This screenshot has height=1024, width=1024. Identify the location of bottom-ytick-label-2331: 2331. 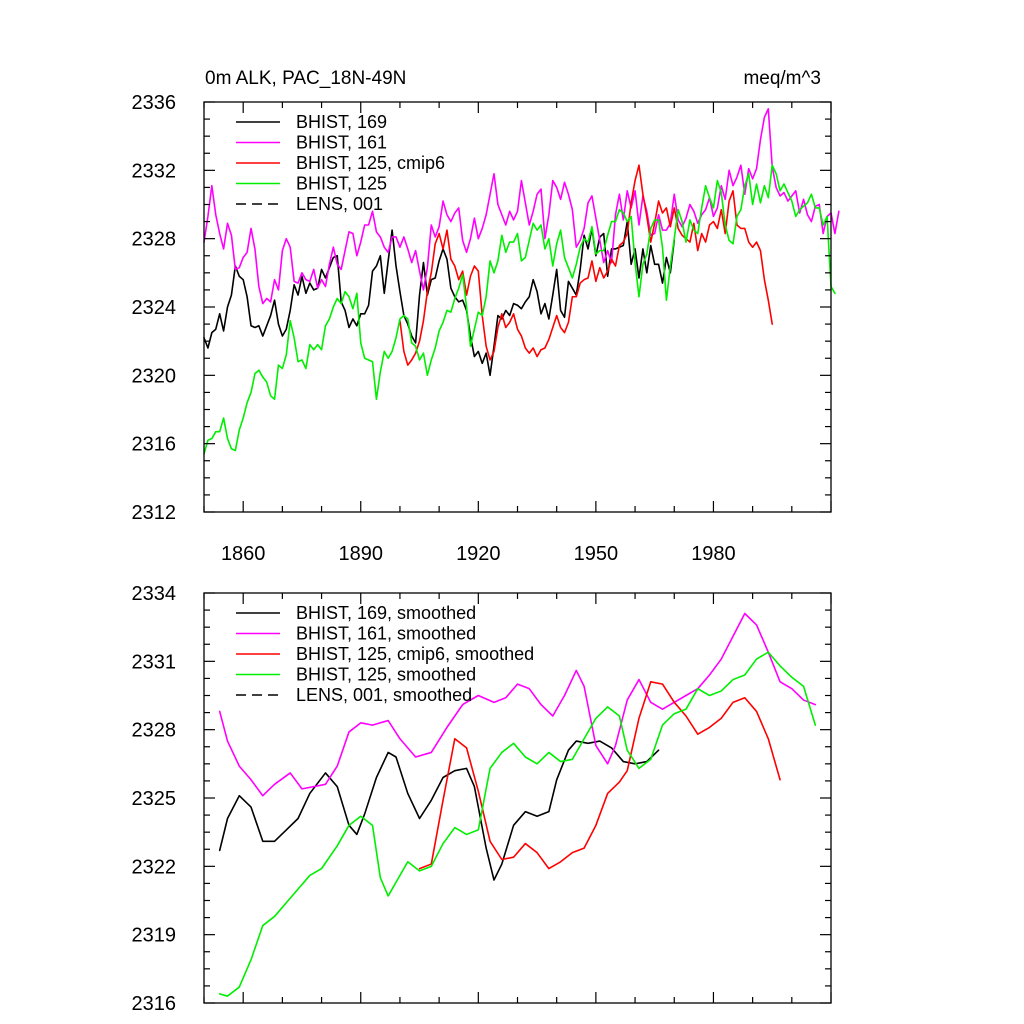
(154, 662).